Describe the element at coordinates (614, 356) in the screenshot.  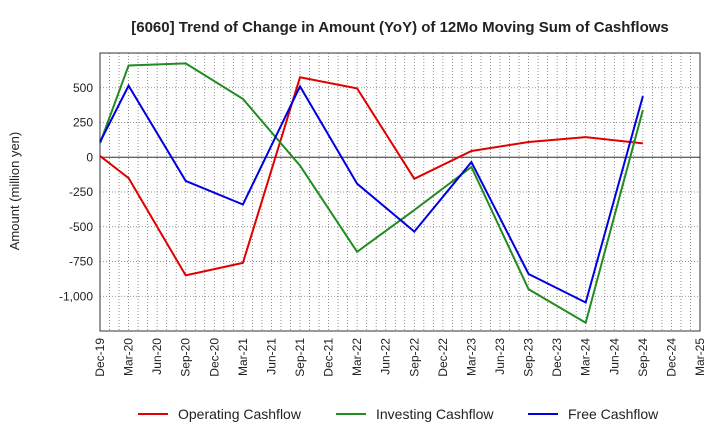
I see `x-tick-label: Jun-24` at that location.